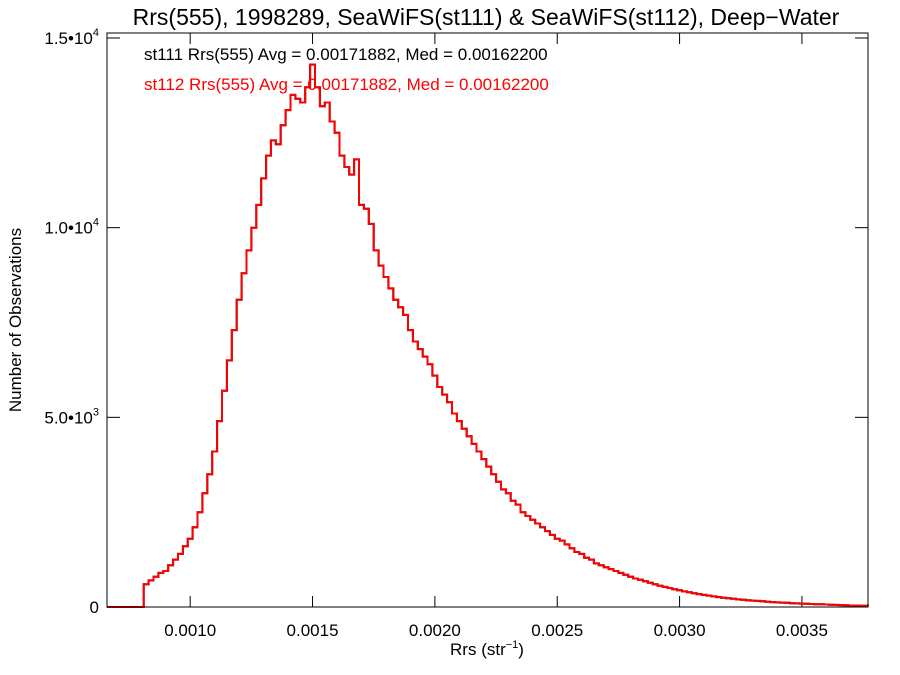  Describe the element at coordinates (802, 630) in the screenshot. I see `x-tick-label: 0.0035` at that location.